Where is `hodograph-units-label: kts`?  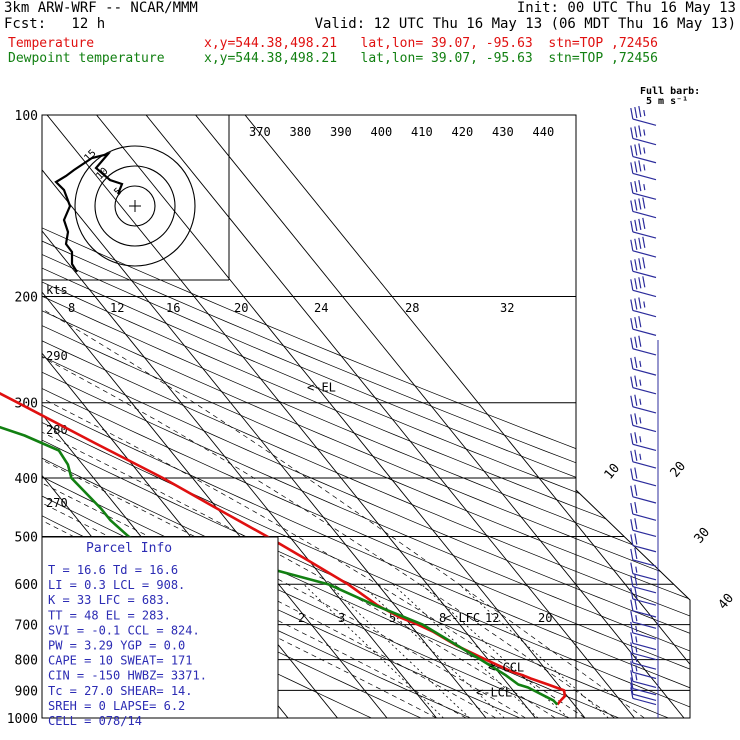
hodograph-units-label: kts is located at coordinates (57, 290).